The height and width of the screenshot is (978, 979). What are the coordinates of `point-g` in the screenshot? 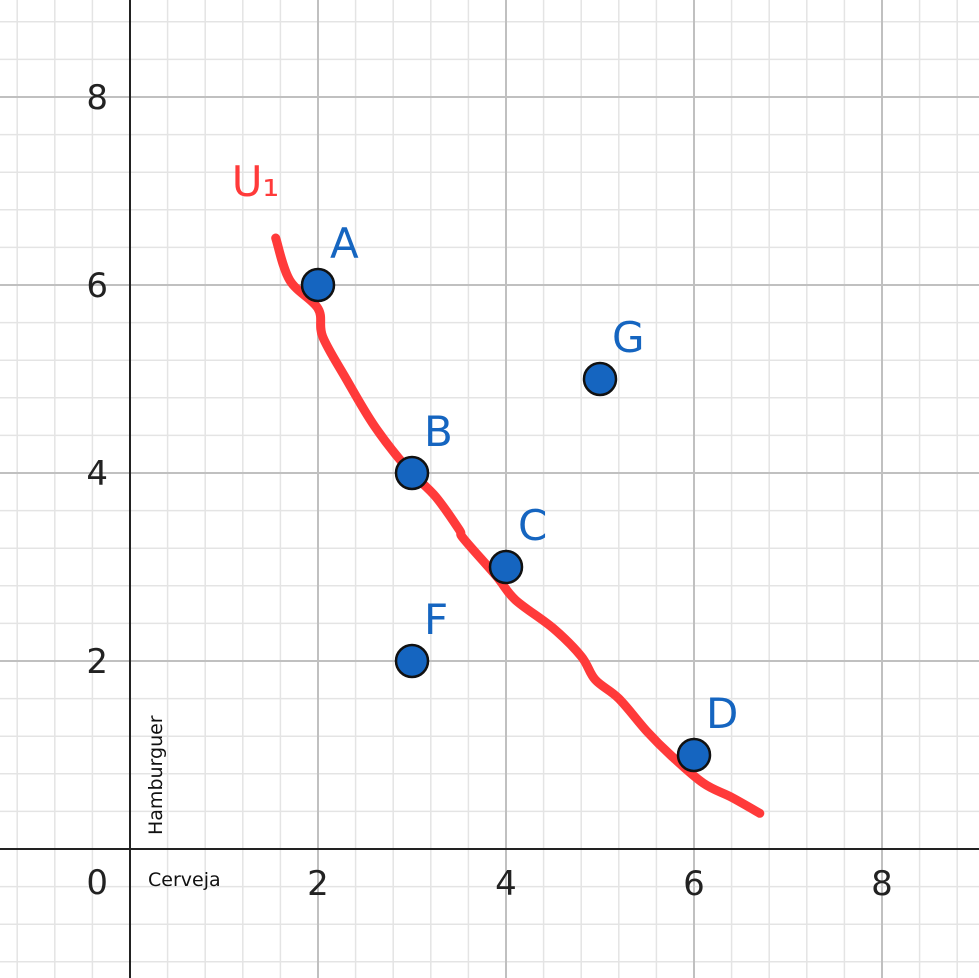 It's located at (600, 379).